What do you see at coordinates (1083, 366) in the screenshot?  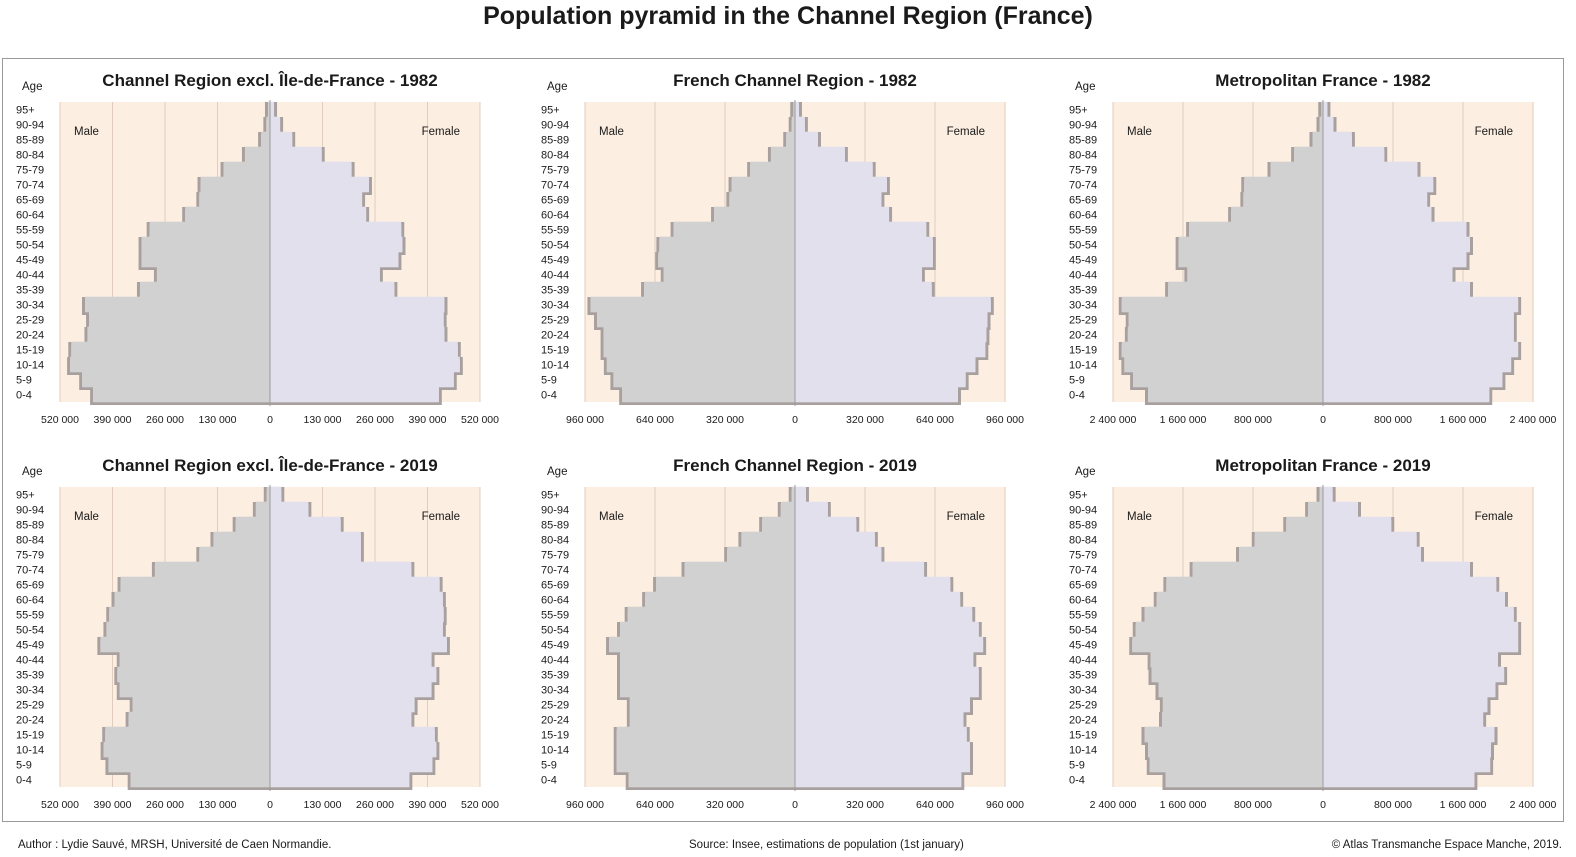 I see `age-group-label: 10-14` at bounding box center [1083, 366].